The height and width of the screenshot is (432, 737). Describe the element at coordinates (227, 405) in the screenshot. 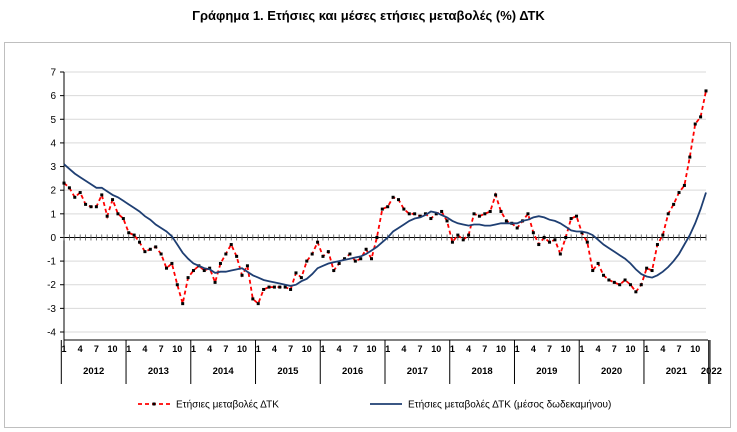

I see `legend-label-annual: Ετήσιες μεταβολές ΔΤΚ` at that location.